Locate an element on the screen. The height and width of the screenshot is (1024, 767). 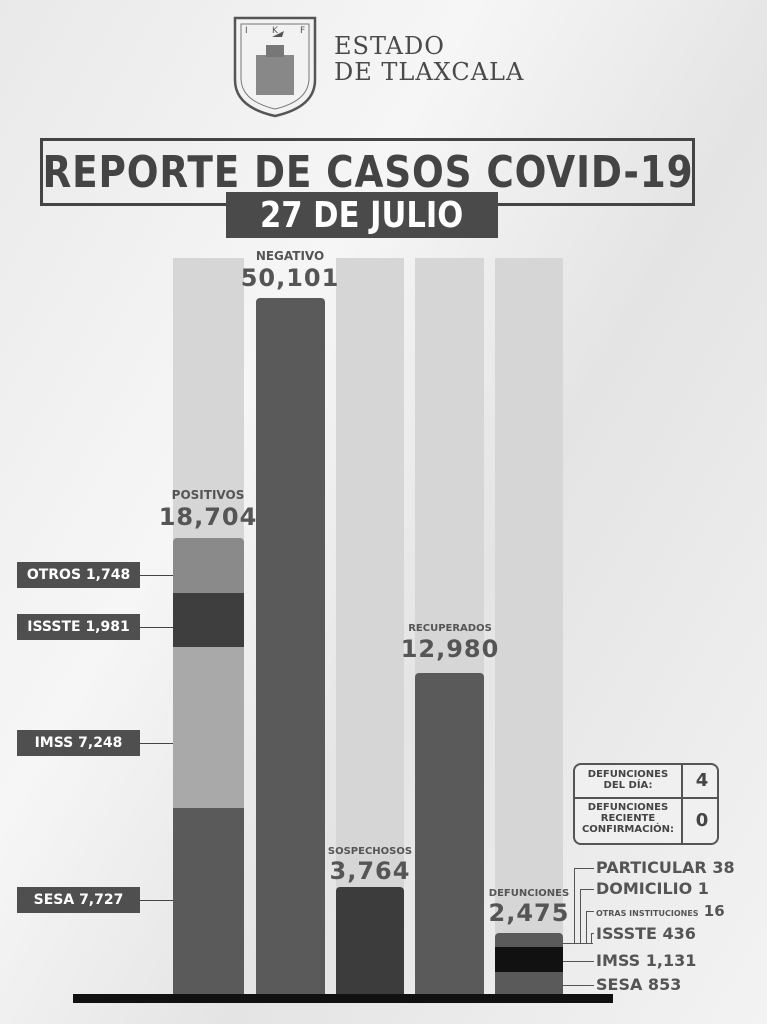
org-name-line1: ESTADO is located at coordinates (389, 46).